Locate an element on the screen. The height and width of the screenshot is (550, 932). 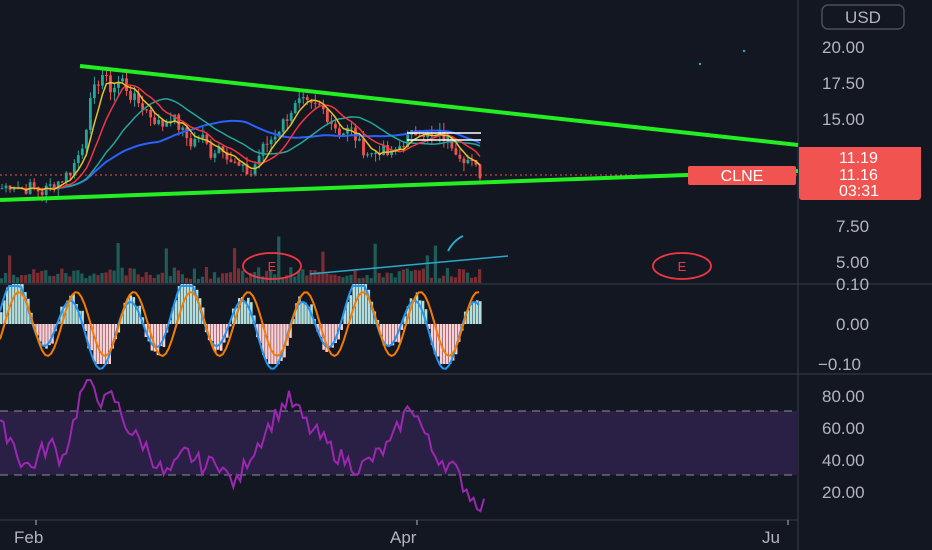
time-axis: Feb Apr Ju is located at coordinates (401, 533).